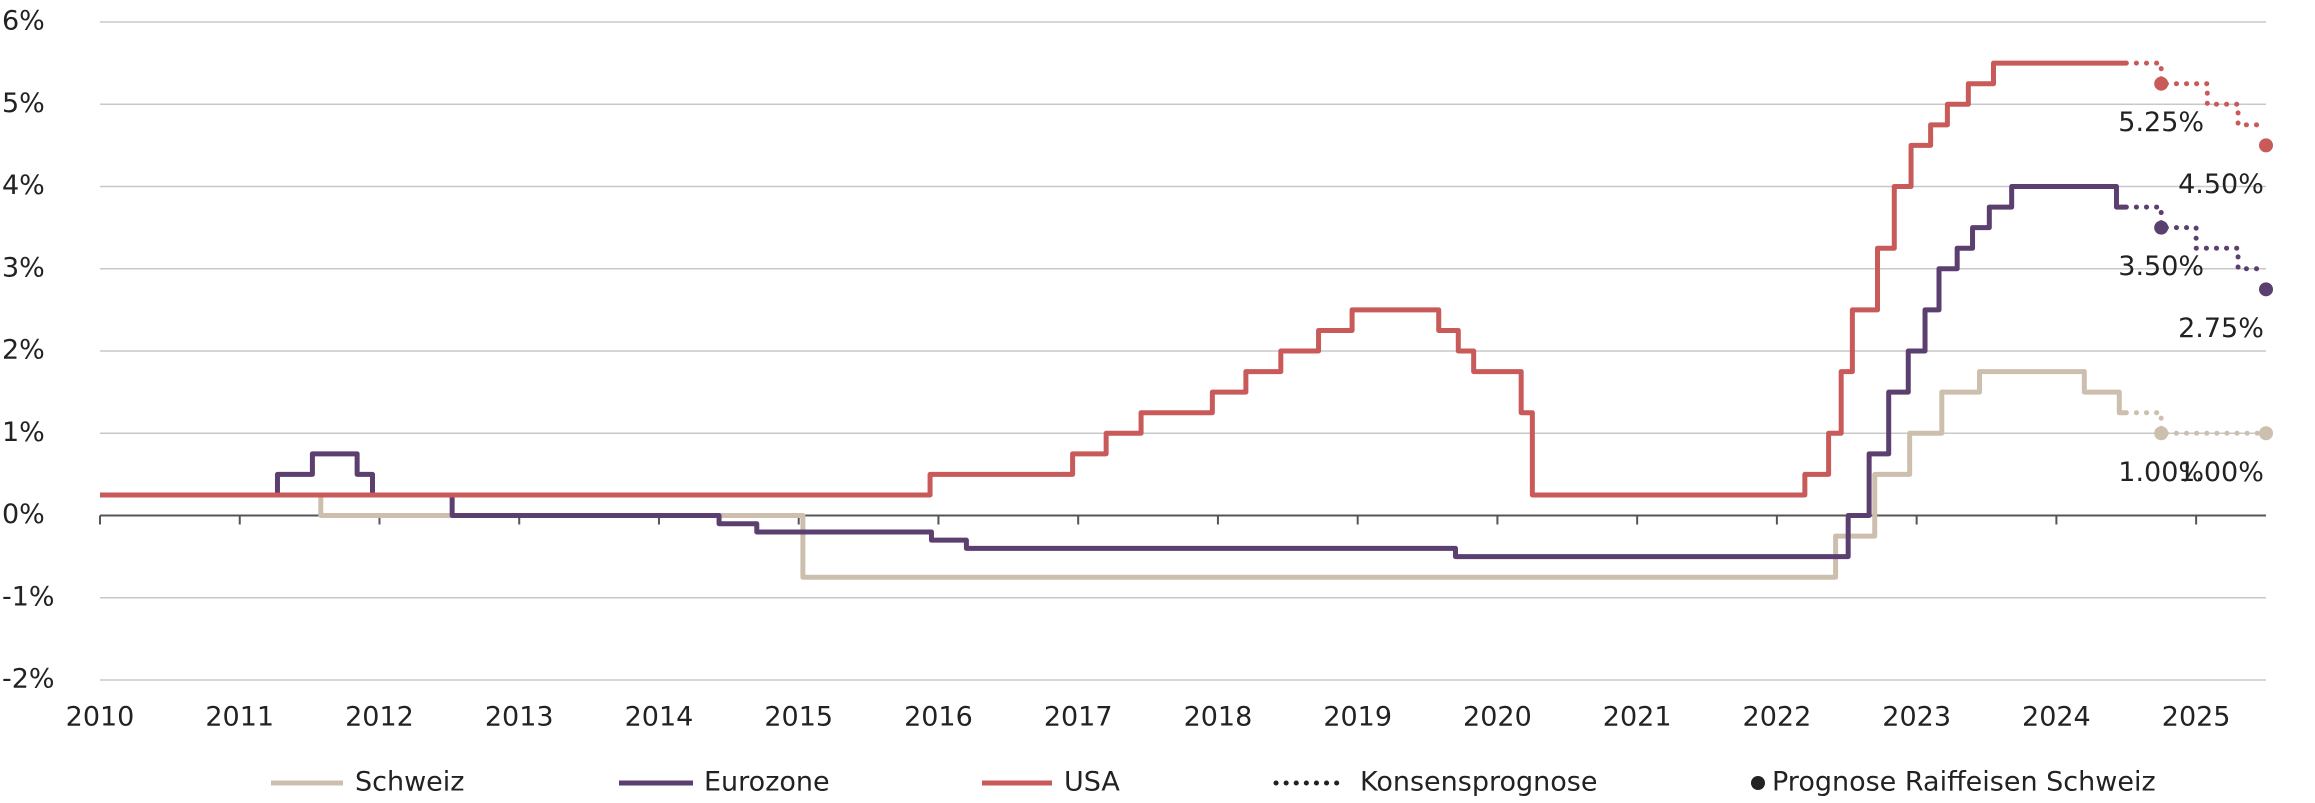 Image resolution: width=2315 pixels, height=803 pixels. What do you see at coordinates (1916, 717) in the screenshot?
I see `x-tick-label: 2023` at bounding box center [1916, 717].